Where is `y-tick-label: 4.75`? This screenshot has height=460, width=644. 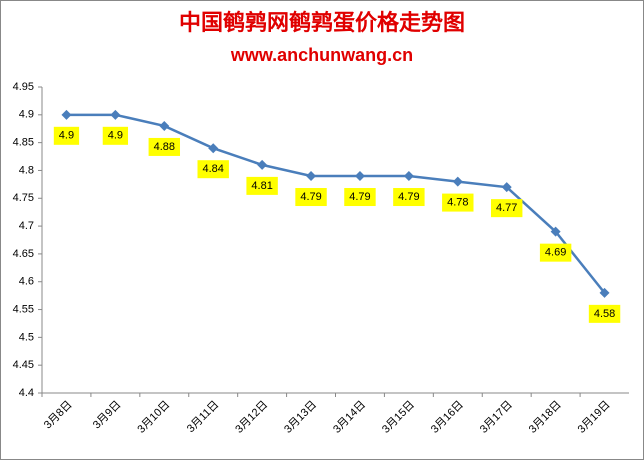
y-tick-label: 4.75 is located at coordinates (23, 198).